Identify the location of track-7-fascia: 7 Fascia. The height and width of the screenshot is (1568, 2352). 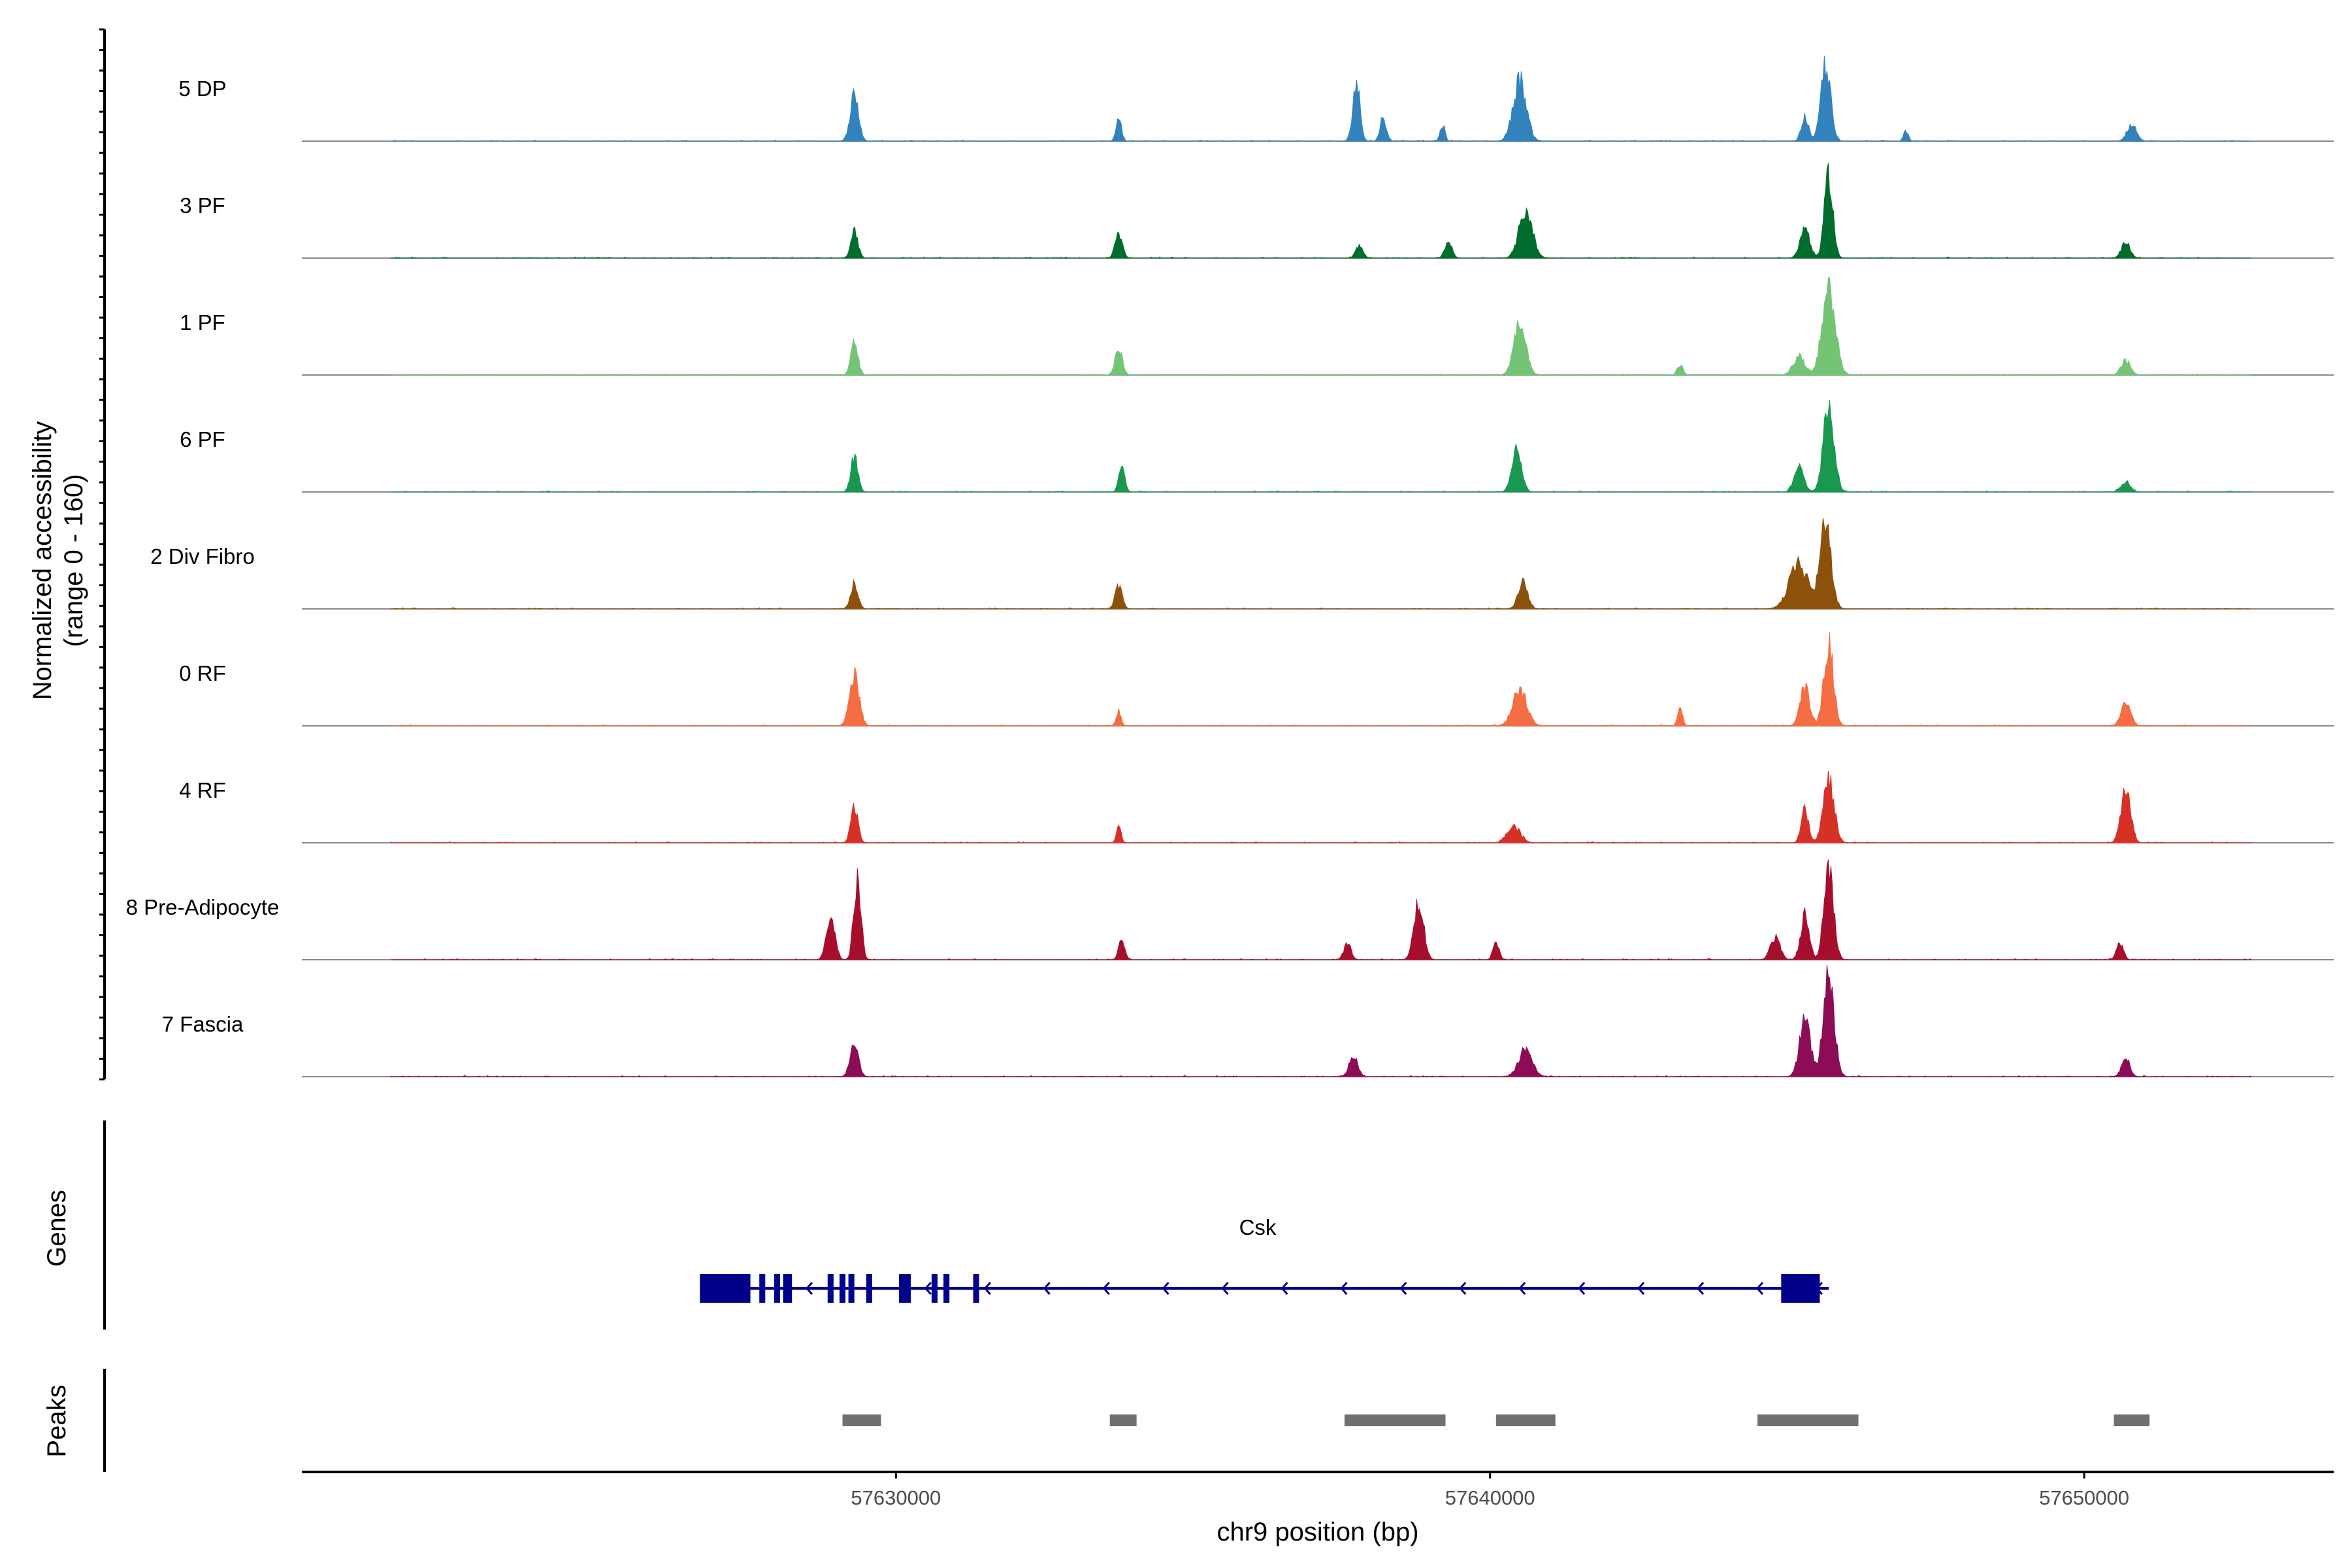
(1248, 1021).